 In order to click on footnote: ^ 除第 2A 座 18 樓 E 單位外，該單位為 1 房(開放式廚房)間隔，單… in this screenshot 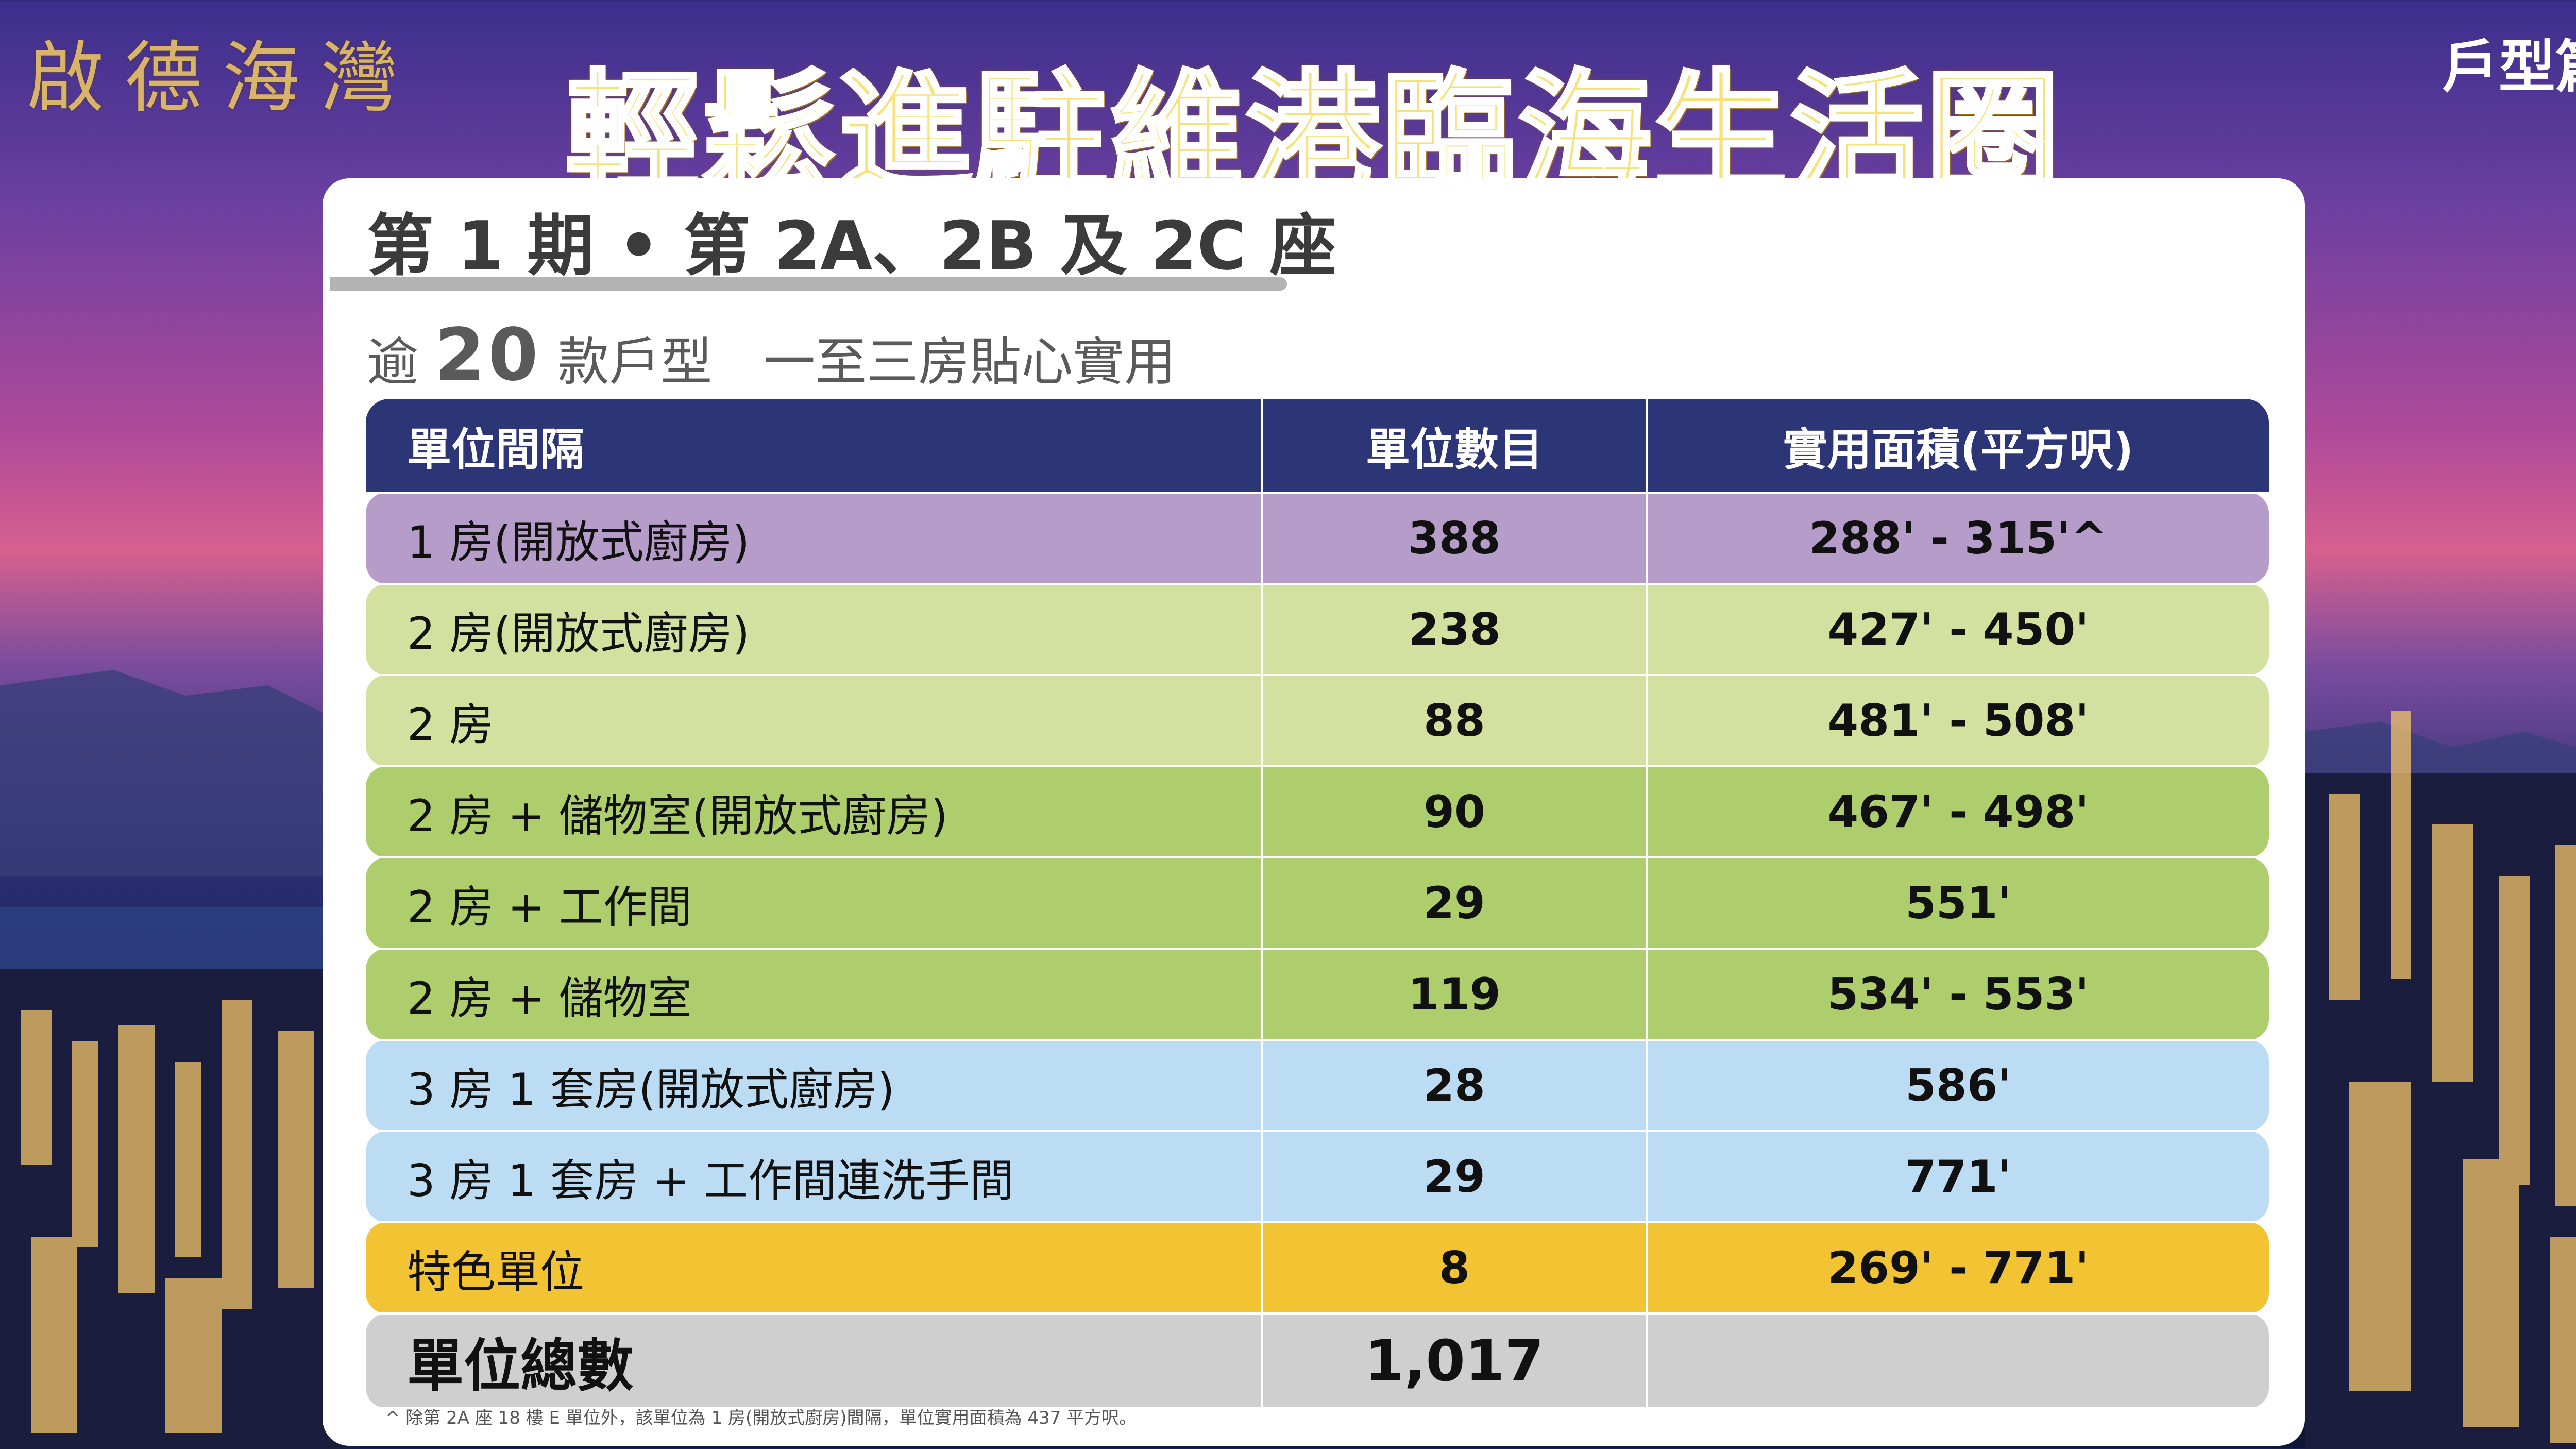, I will do `click(761, 1418)`.